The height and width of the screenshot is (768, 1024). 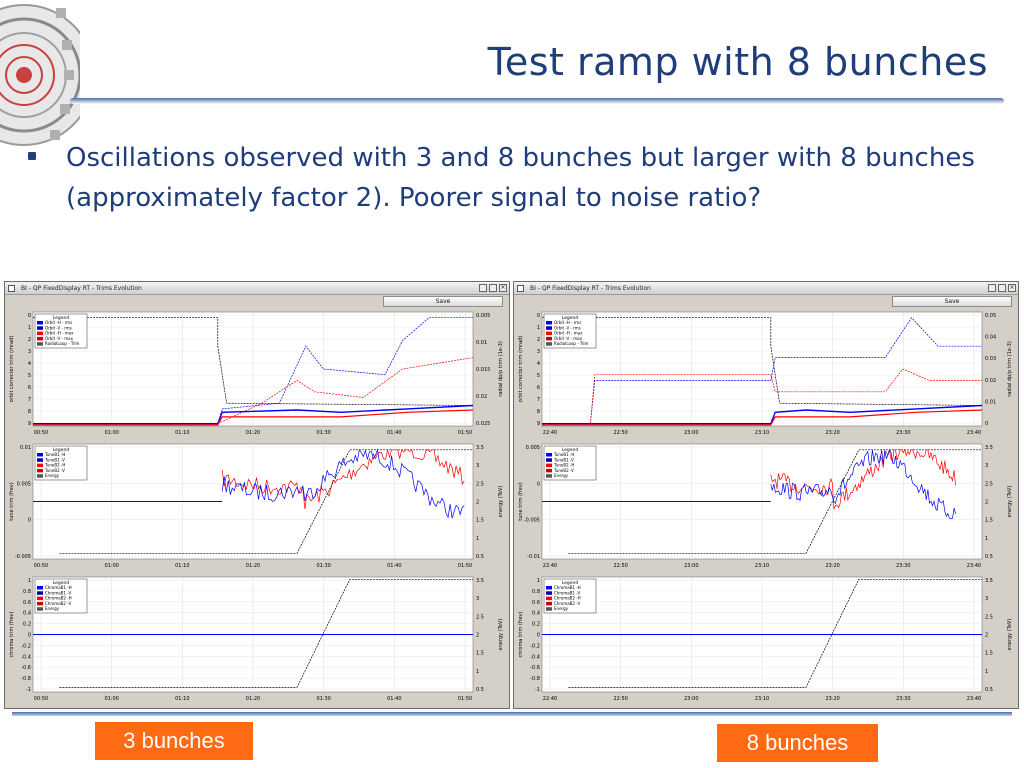 What do you see at coordinates (832, 699) in the screenshot?
I see `x-tick-label: 23:20` at bounding box center [832, 699].